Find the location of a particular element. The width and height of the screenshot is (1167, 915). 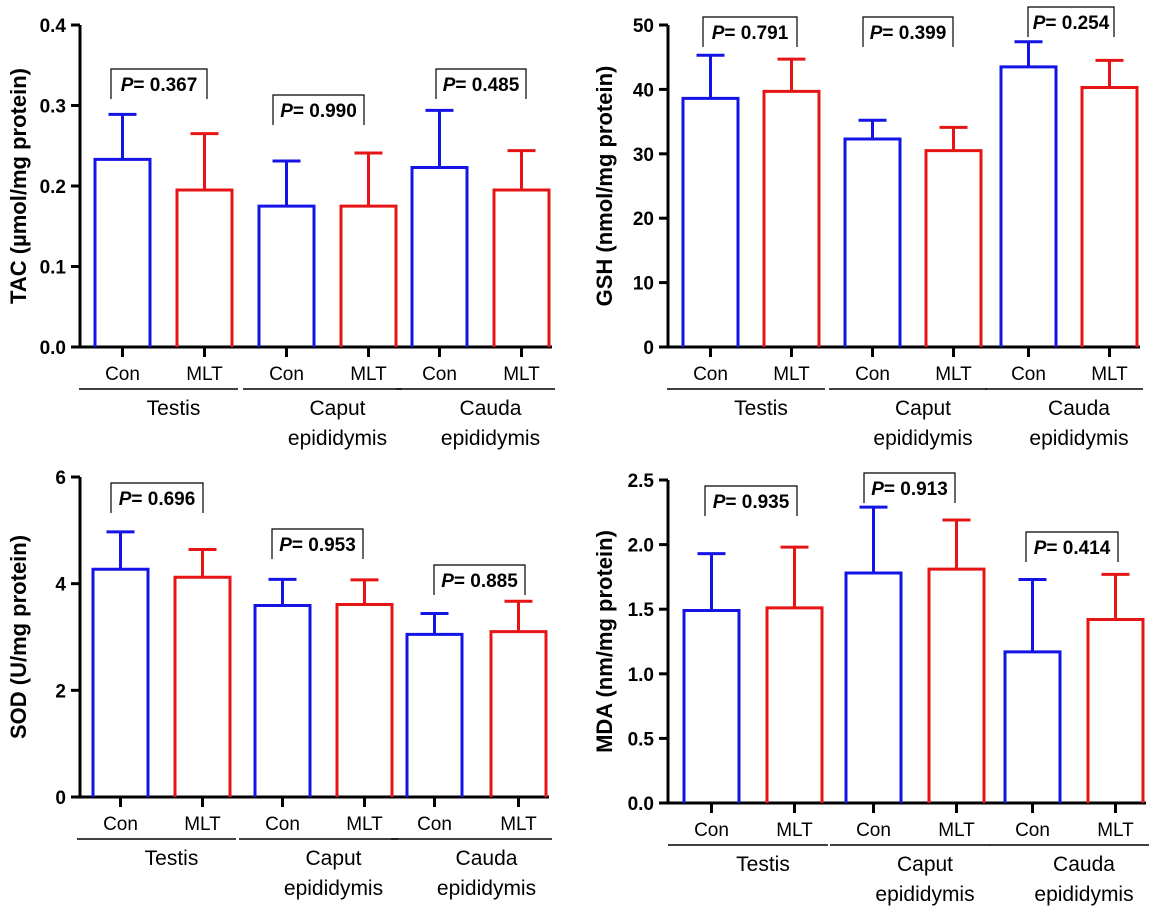

y-tick-label: 0.5 is located at coordinates (641, 739).